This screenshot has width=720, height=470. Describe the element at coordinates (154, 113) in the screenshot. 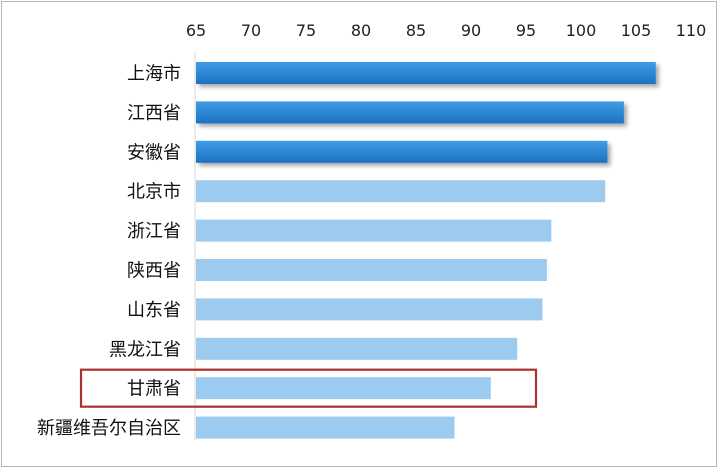

I see `category-label: 江西省` at that location.